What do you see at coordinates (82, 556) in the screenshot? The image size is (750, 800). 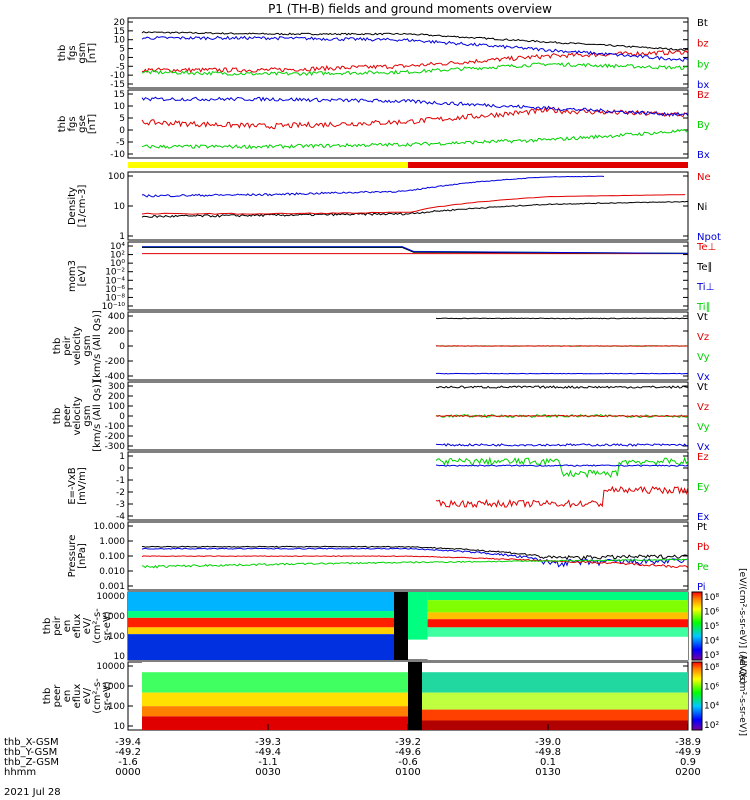 I see `y-axis-label-line: [nPa]` at bounding box center [82, 556].